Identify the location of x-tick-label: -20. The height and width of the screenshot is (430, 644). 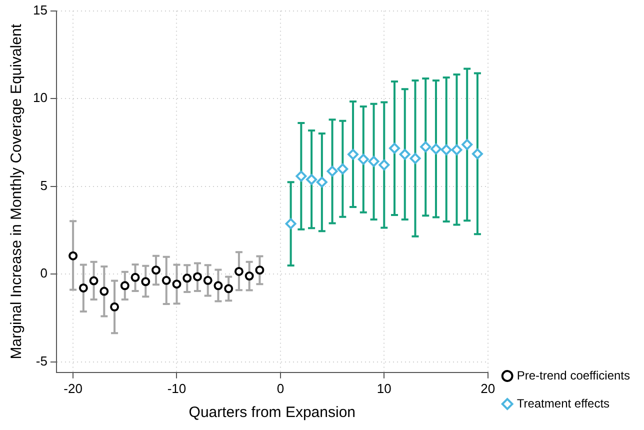
(73, 388).